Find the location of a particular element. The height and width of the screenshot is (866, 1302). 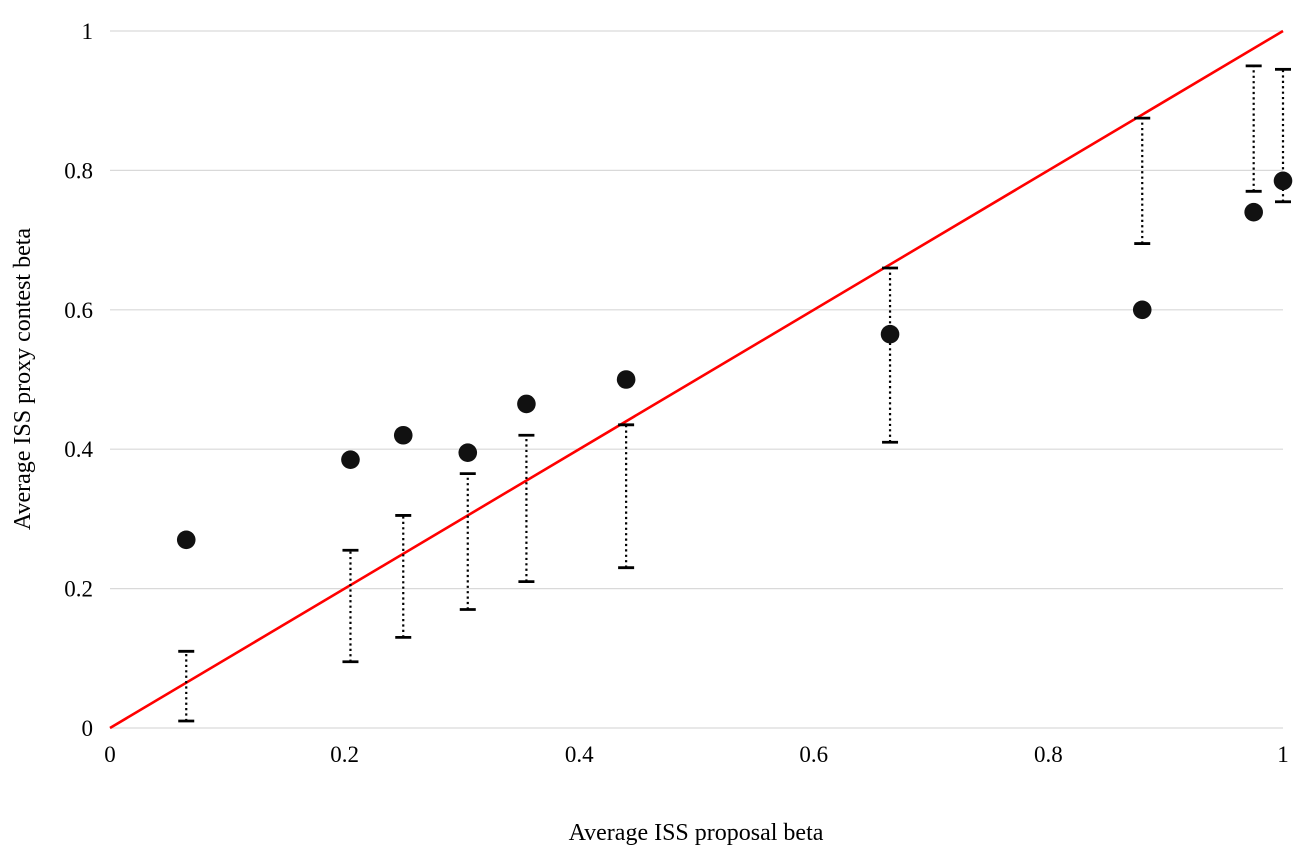

y-tick-label: 0.2 is located at coordinates (78, 589).